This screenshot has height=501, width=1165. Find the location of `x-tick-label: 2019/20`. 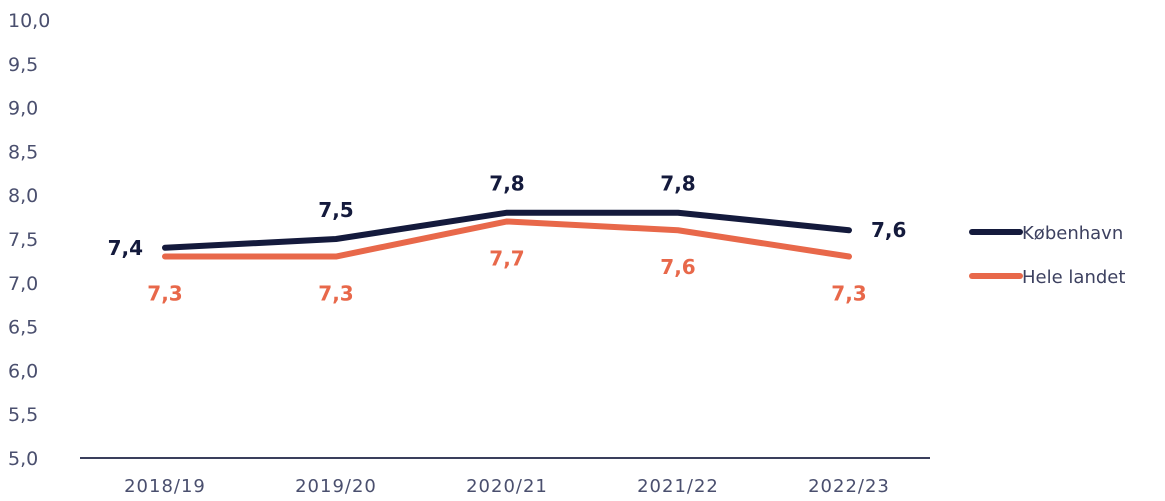

x-tick-label: 2019/20 is located at coordinates (336, 486).